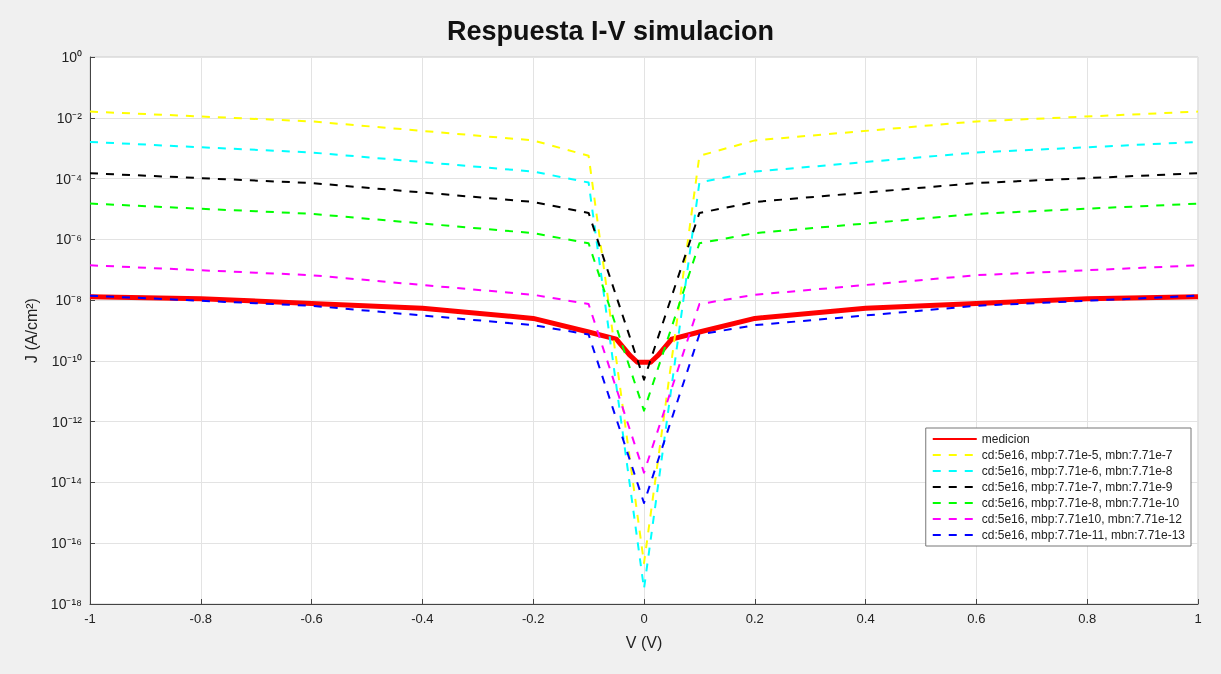 The height and width of the screenshot is (674, 1221). What do you see at coordinates (311, 618) in the screenshot?
I see `x-tick-label: -0.6` at bounding box center [311, 618].